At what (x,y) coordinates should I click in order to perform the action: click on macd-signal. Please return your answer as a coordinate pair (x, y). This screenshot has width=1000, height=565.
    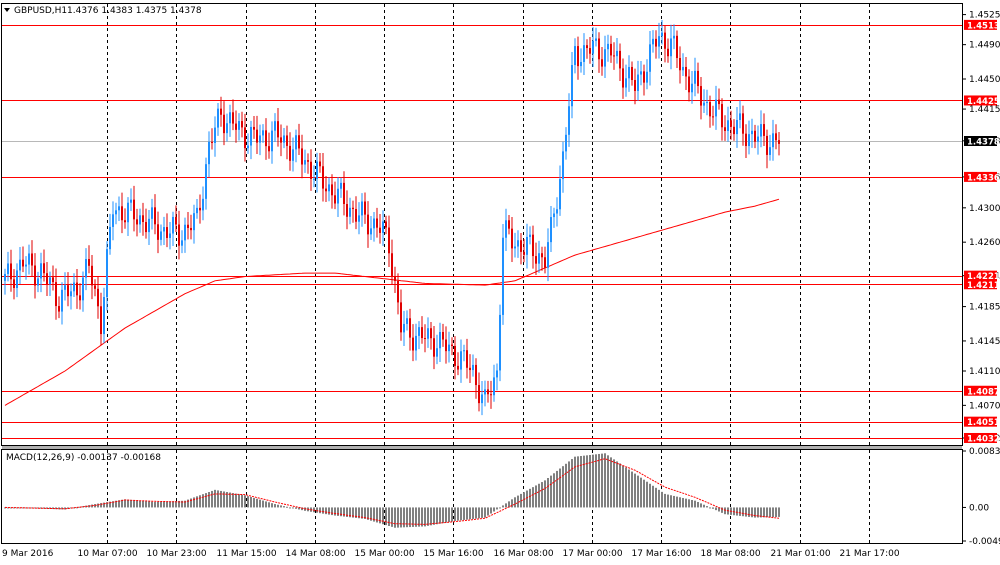
    Looking at the image, I should click on (392, 491).